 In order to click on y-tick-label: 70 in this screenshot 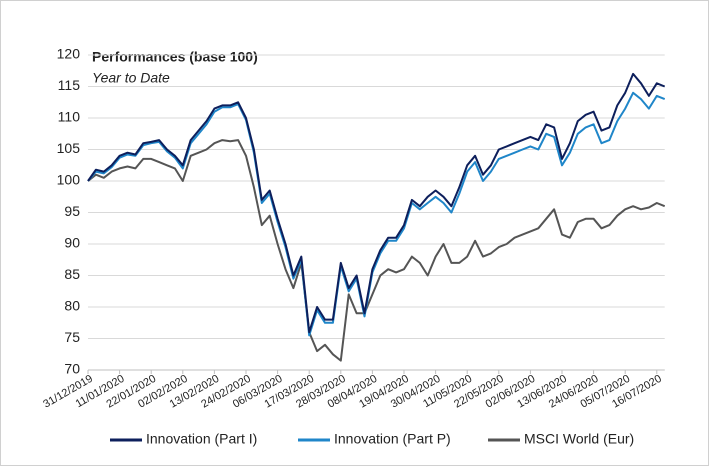, I will do `click(72, 369)`.